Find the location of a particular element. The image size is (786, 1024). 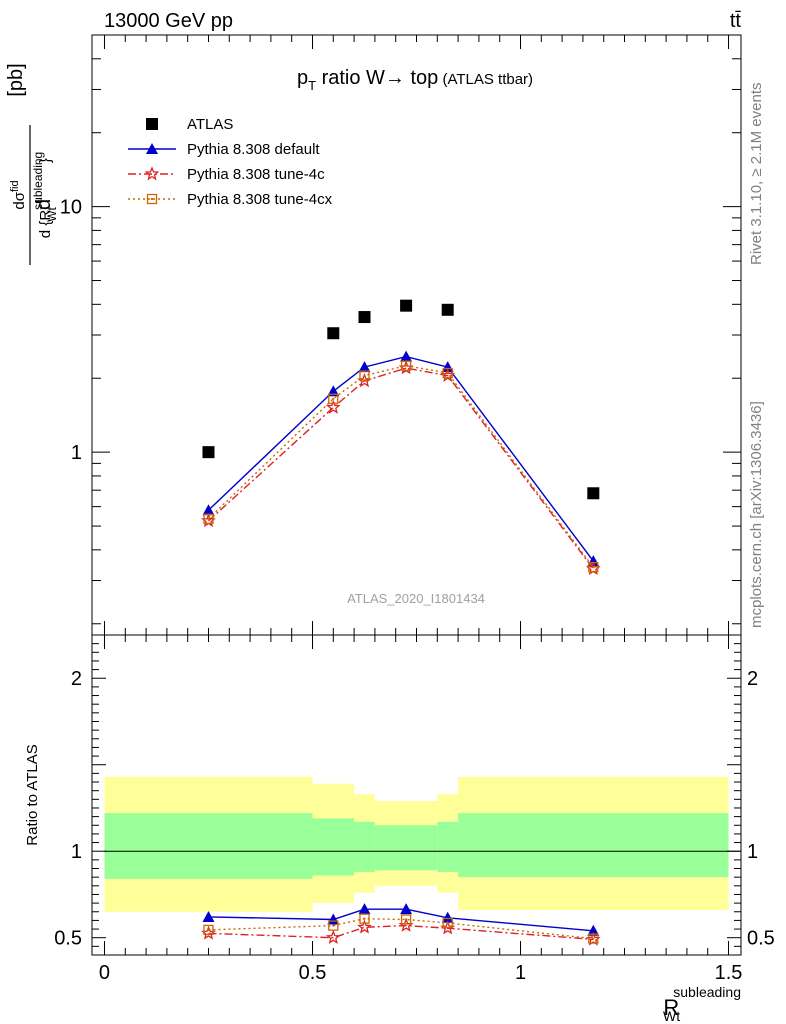

ratio-line-pythia-8-308-default is located at coordinates (401, 920).